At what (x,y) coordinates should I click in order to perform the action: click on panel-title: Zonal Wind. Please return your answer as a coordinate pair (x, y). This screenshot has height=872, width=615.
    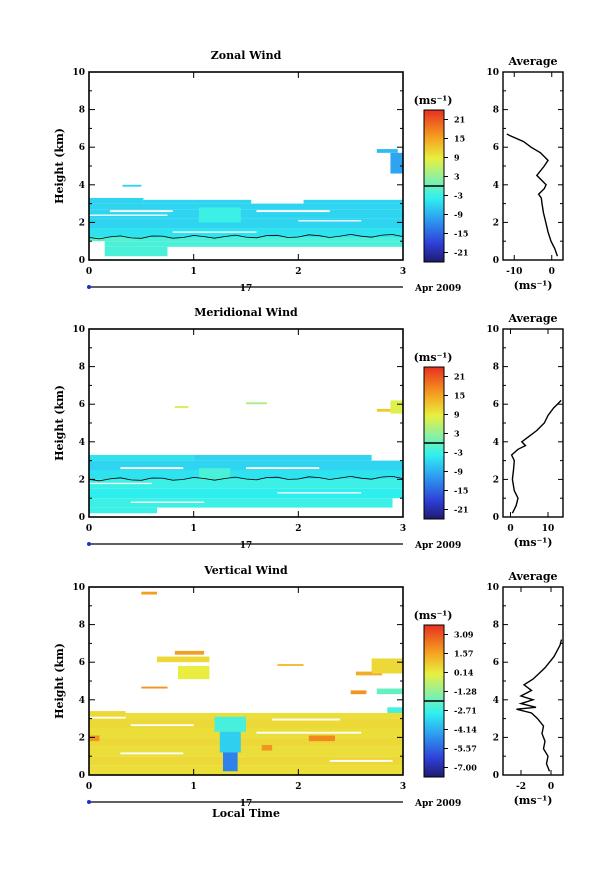
    Looking at the image, I should click on (246, 55).